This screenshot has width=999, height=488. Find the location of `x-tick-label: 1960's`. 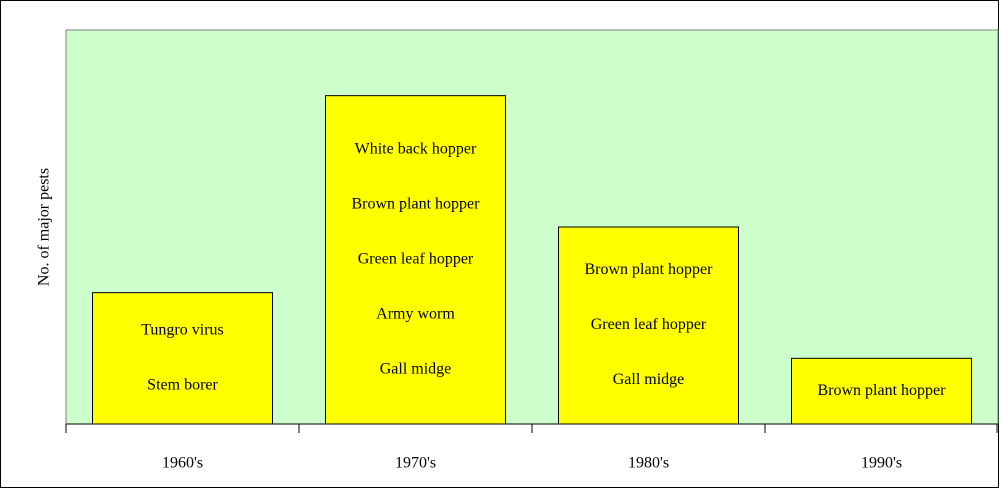

x-tick-label: 1960's is located at coordinates (182, 463).